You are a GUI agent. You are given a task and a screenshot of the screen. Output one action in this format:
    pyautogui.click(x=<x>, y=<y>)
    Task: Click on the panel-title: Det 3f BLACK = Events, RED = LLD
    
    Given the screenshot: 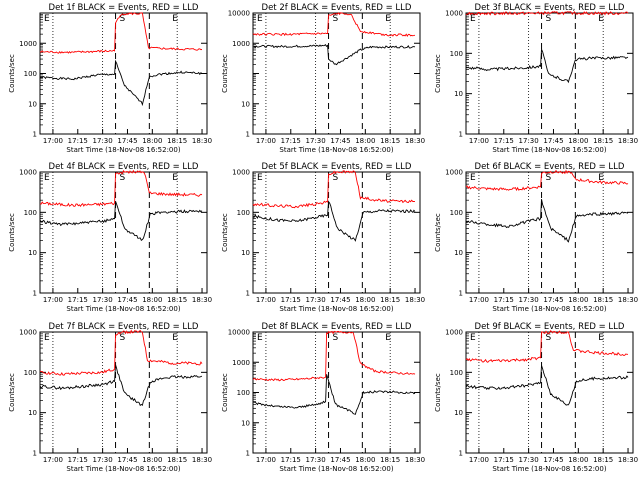 What is the action you would take?
    pyautogui.click(x=550, y=8)
    